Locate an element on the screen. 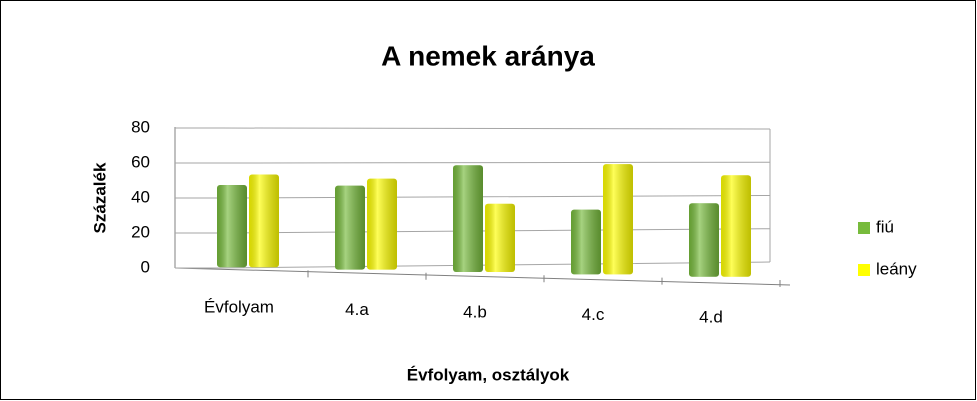 This screenshot has height=401, width=977. x-tick-label: 4.d is located at coordinates (711, 316).